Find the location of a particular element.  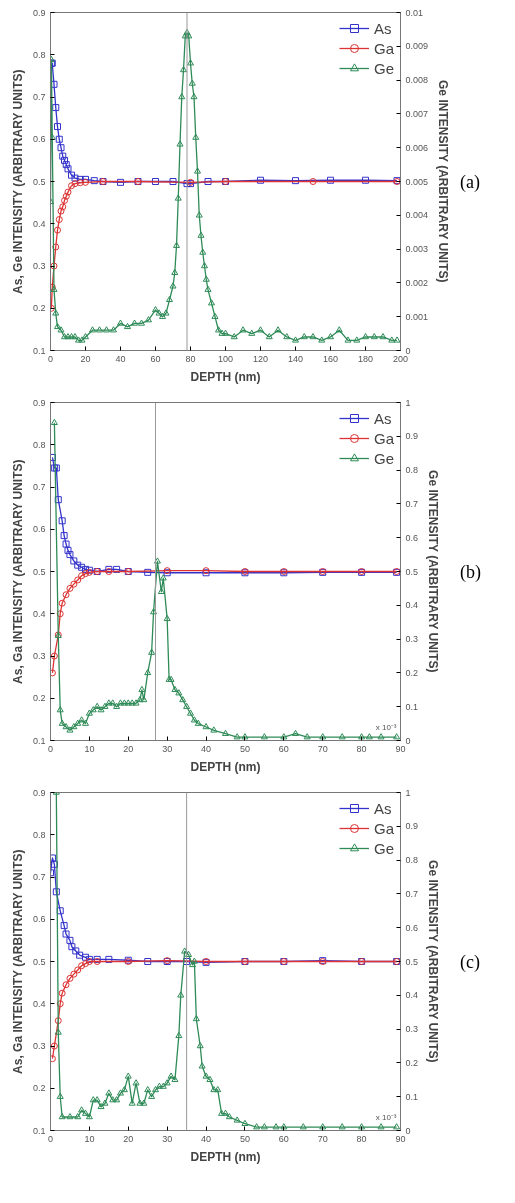

y-tick-label: 0.9 is located at coordinates (39, 402).